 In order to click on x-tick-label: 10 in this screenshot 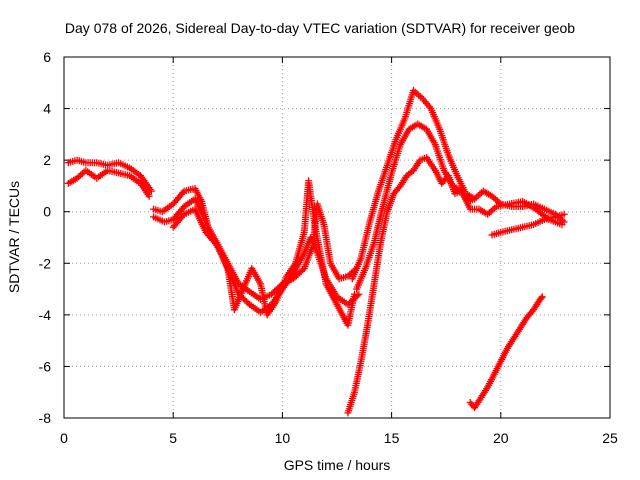, I will do `click(283, 438)`.